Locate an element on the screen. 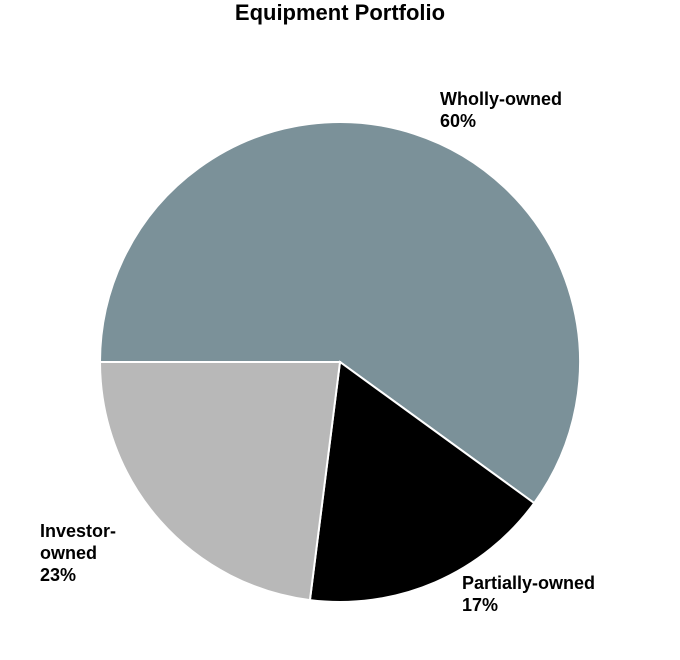 The image size is (680, 660). slice-label-investor-owned: Investor- owned 23% is located at coordinates (78, 553).